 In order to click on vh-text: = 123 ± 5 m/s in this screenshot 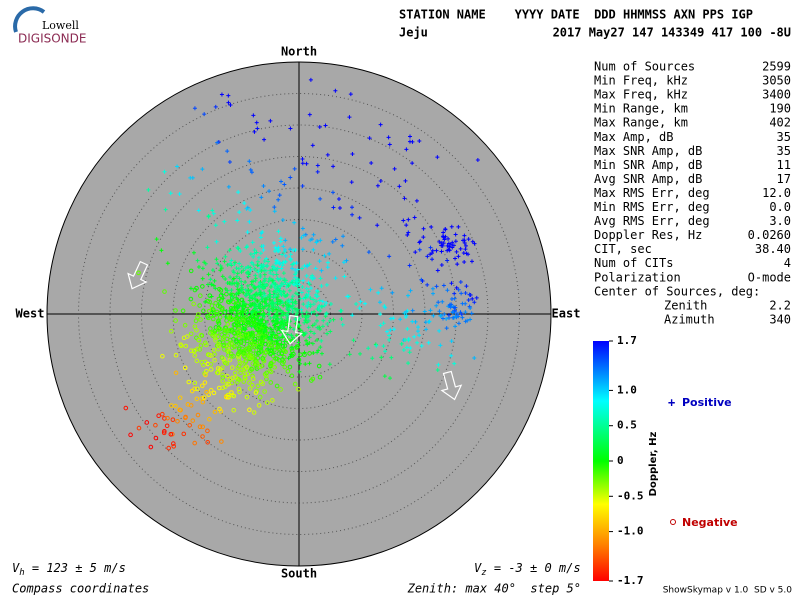, I will do `click(75, 568)`.